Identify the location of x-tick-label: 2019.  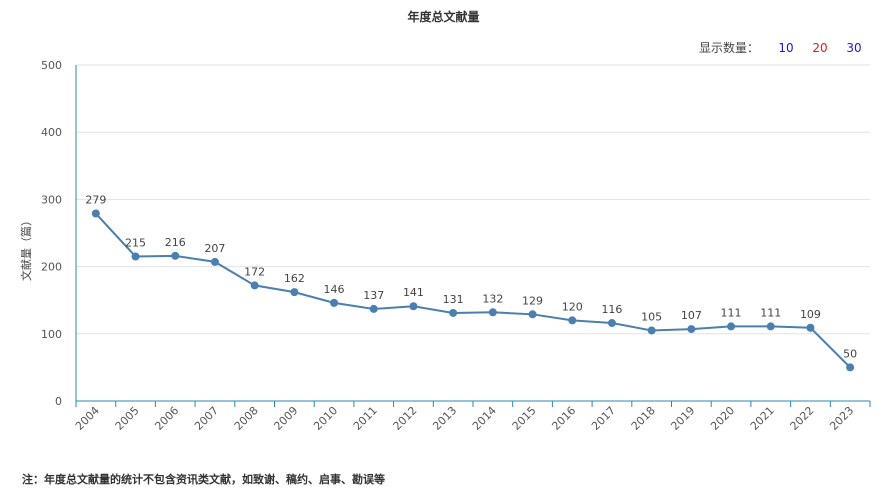
(682, 418).